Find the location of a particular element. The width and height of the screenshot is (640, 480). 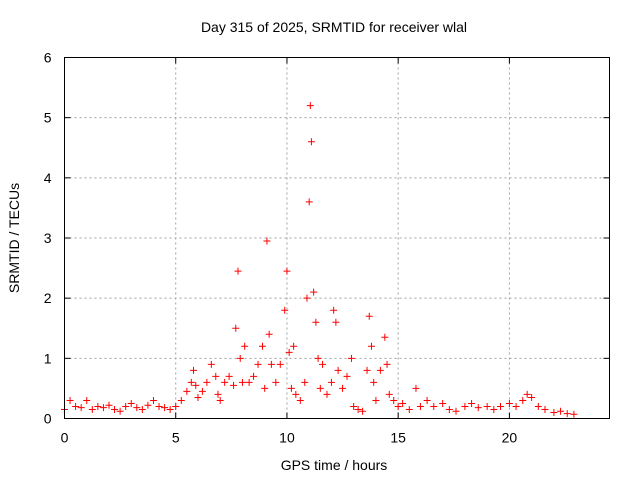

y-tick-labels: 0 1 2 3 4 5 6 is located at coordinates (48, 238).